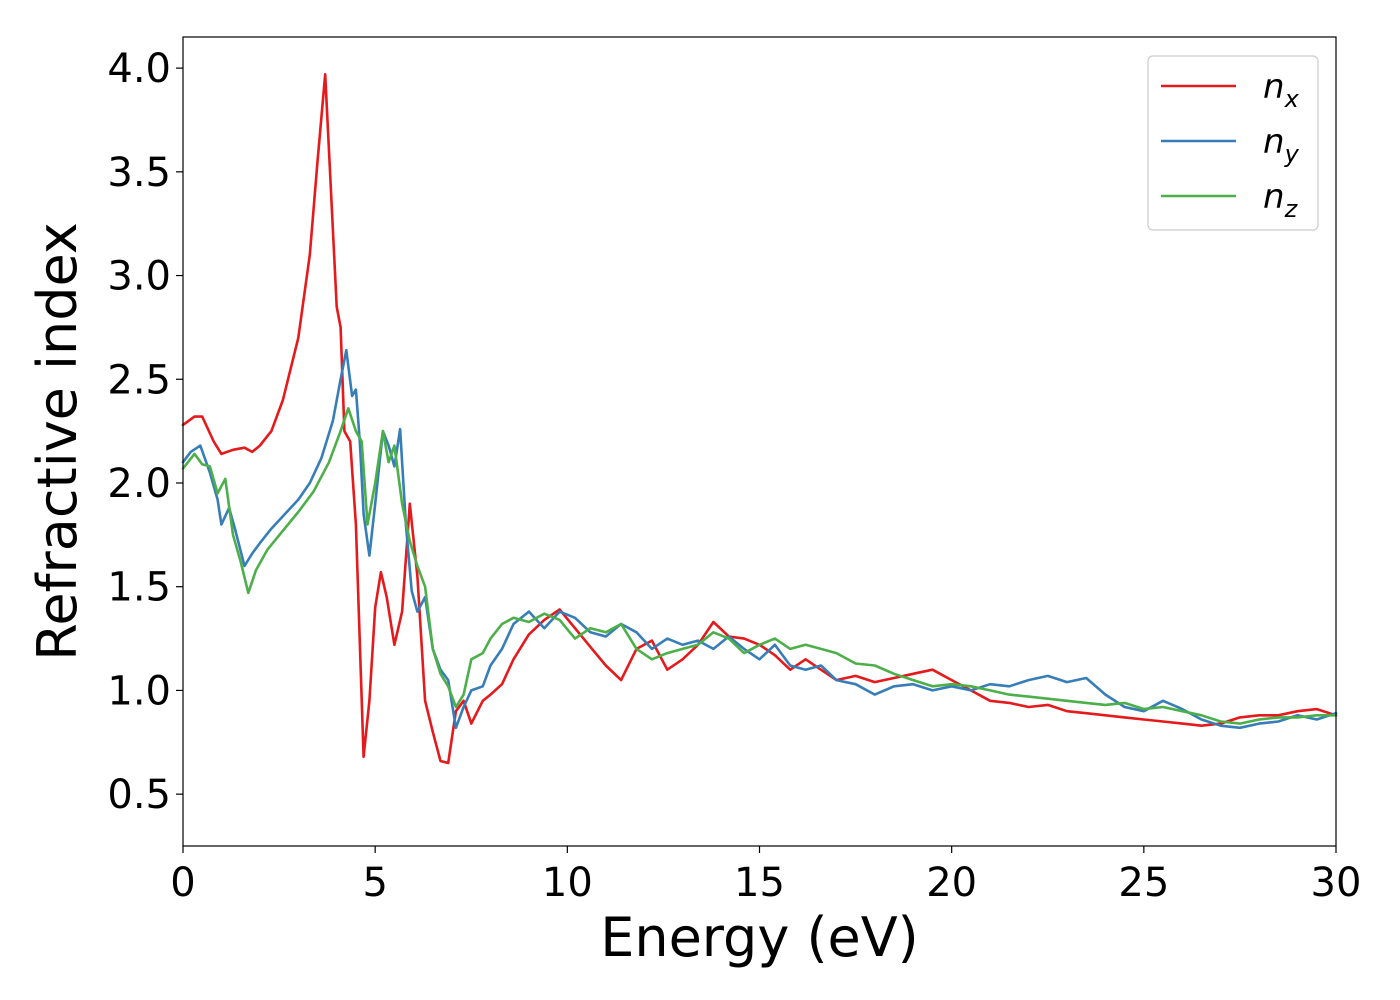  Describe the element at coordinates (139, 277) in the screenshot. I see `y-tick-label: 3.0` at that location.